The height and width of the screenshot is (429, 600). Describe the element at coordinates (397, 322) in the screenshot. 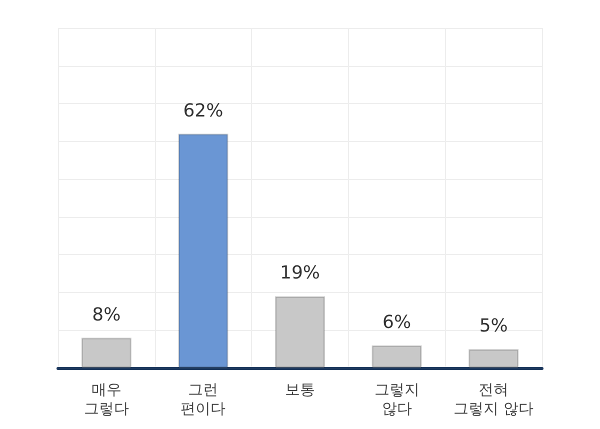

I see `data-label: 6%` at that location.